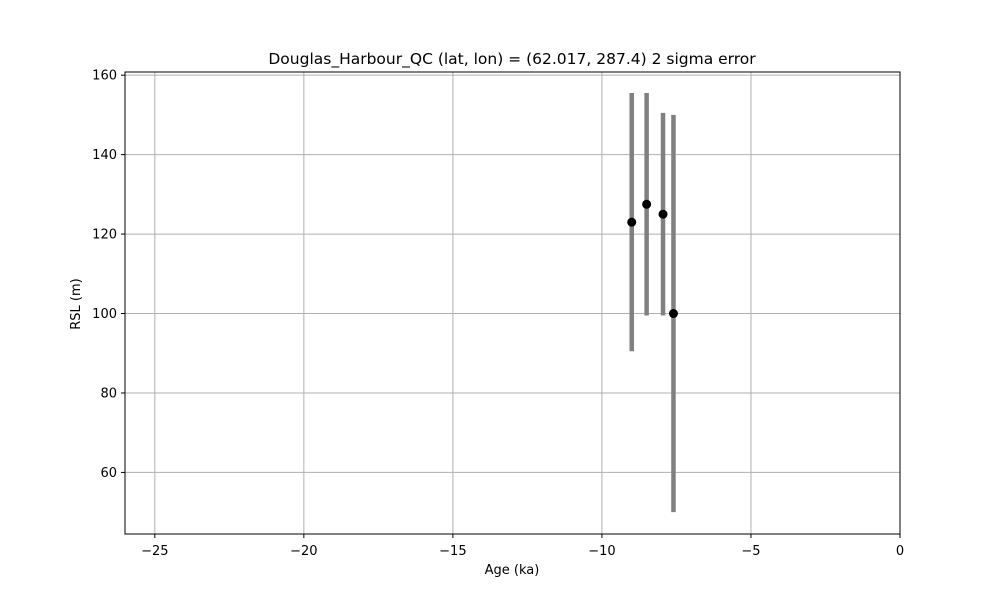  What do you see at coordinates (512, 570) in the screenshot?
I see `x-axis-label: Age (ka)` at bounding box center [512, 570].